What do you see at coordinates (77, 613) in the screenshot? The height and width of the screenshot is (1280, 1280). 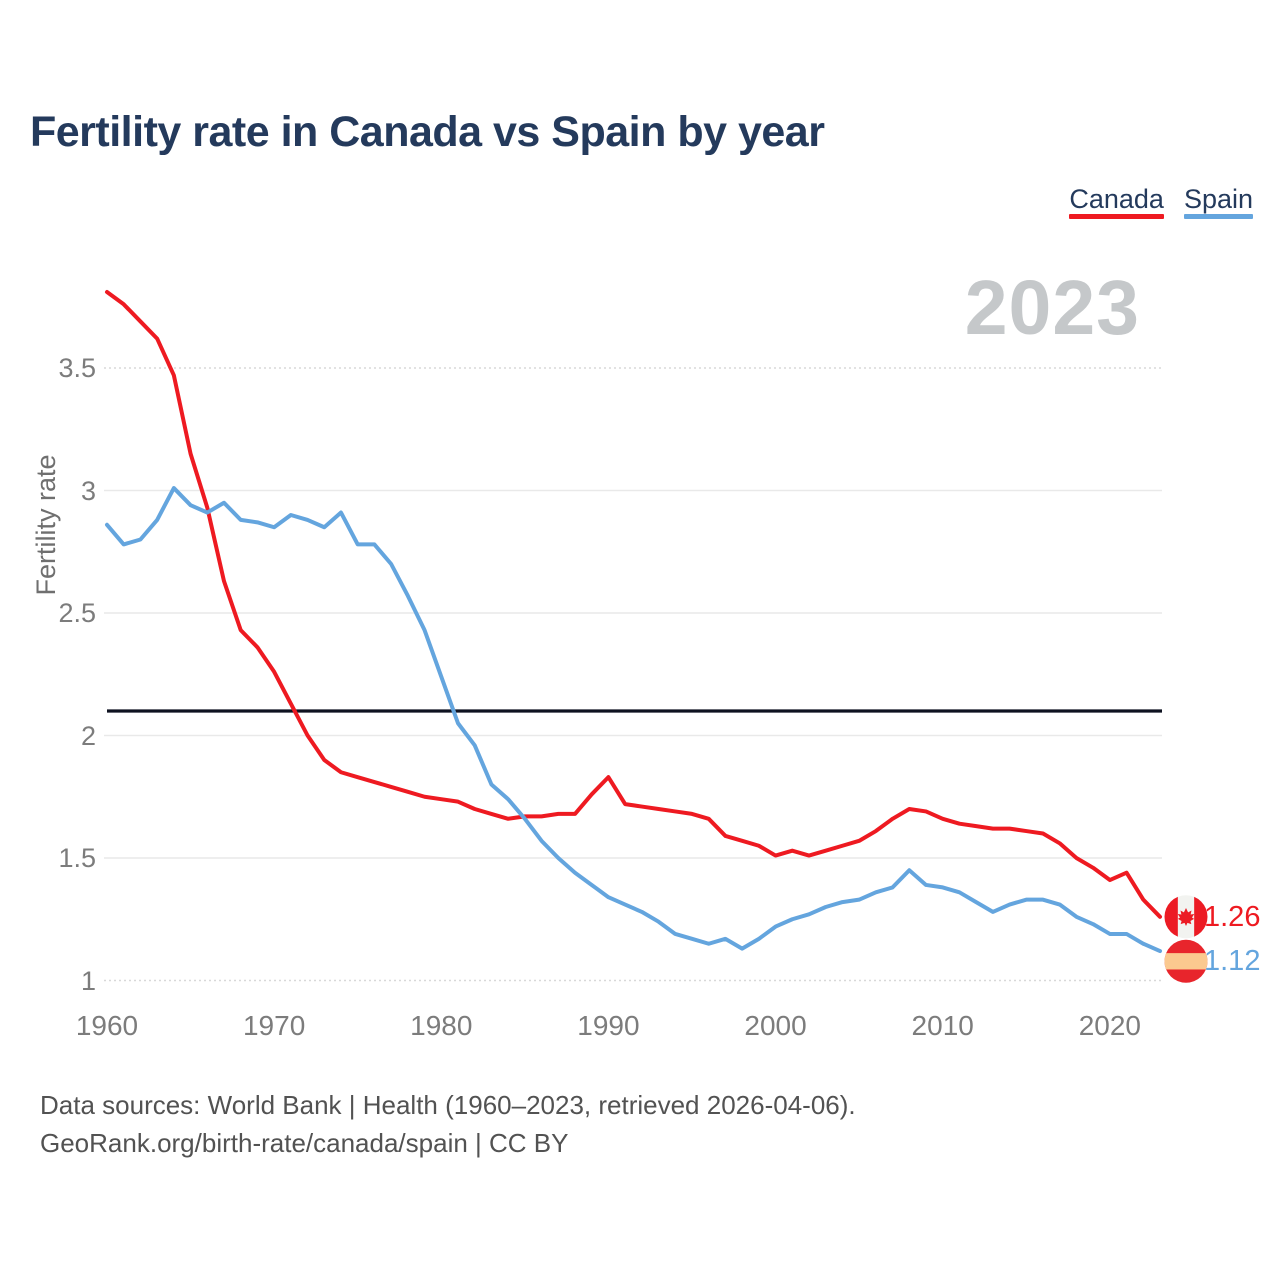 I see `y-tick-label: 2.5` at bounding box center [77, 613].